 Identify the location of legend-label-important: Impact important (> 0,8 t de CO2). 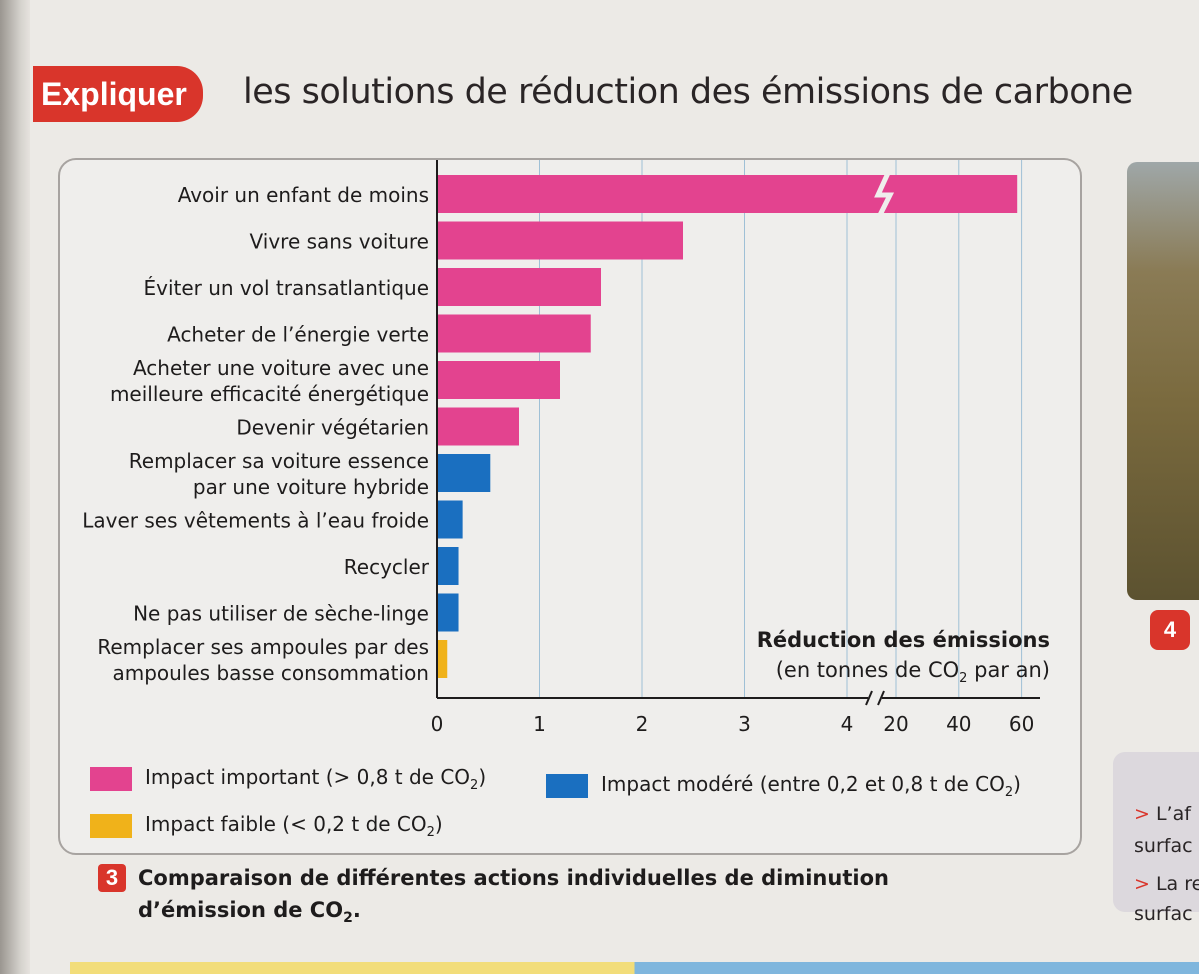
(316, 779).